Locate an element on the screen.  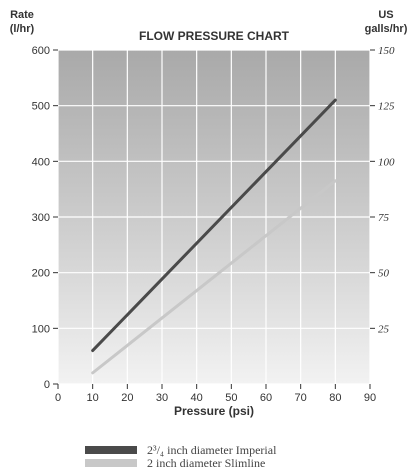
chart-title: FLOW PRESSURE CHART is located at coordinates (214, 36).